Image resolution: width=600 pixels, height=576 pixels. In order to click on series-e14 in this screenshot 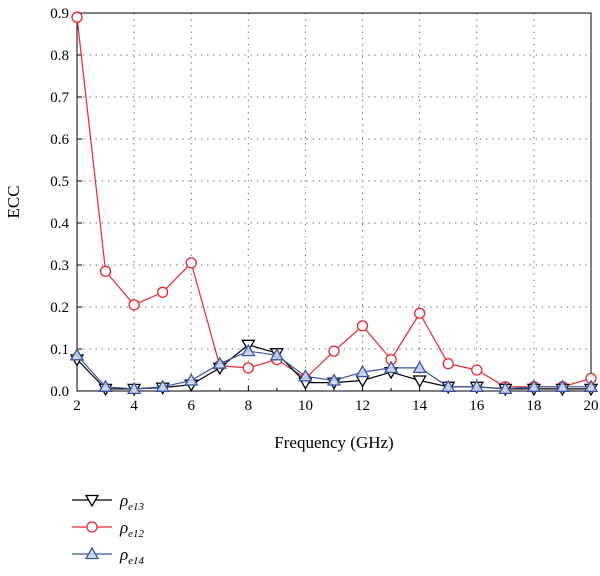, I will do `click(334, 369)`.